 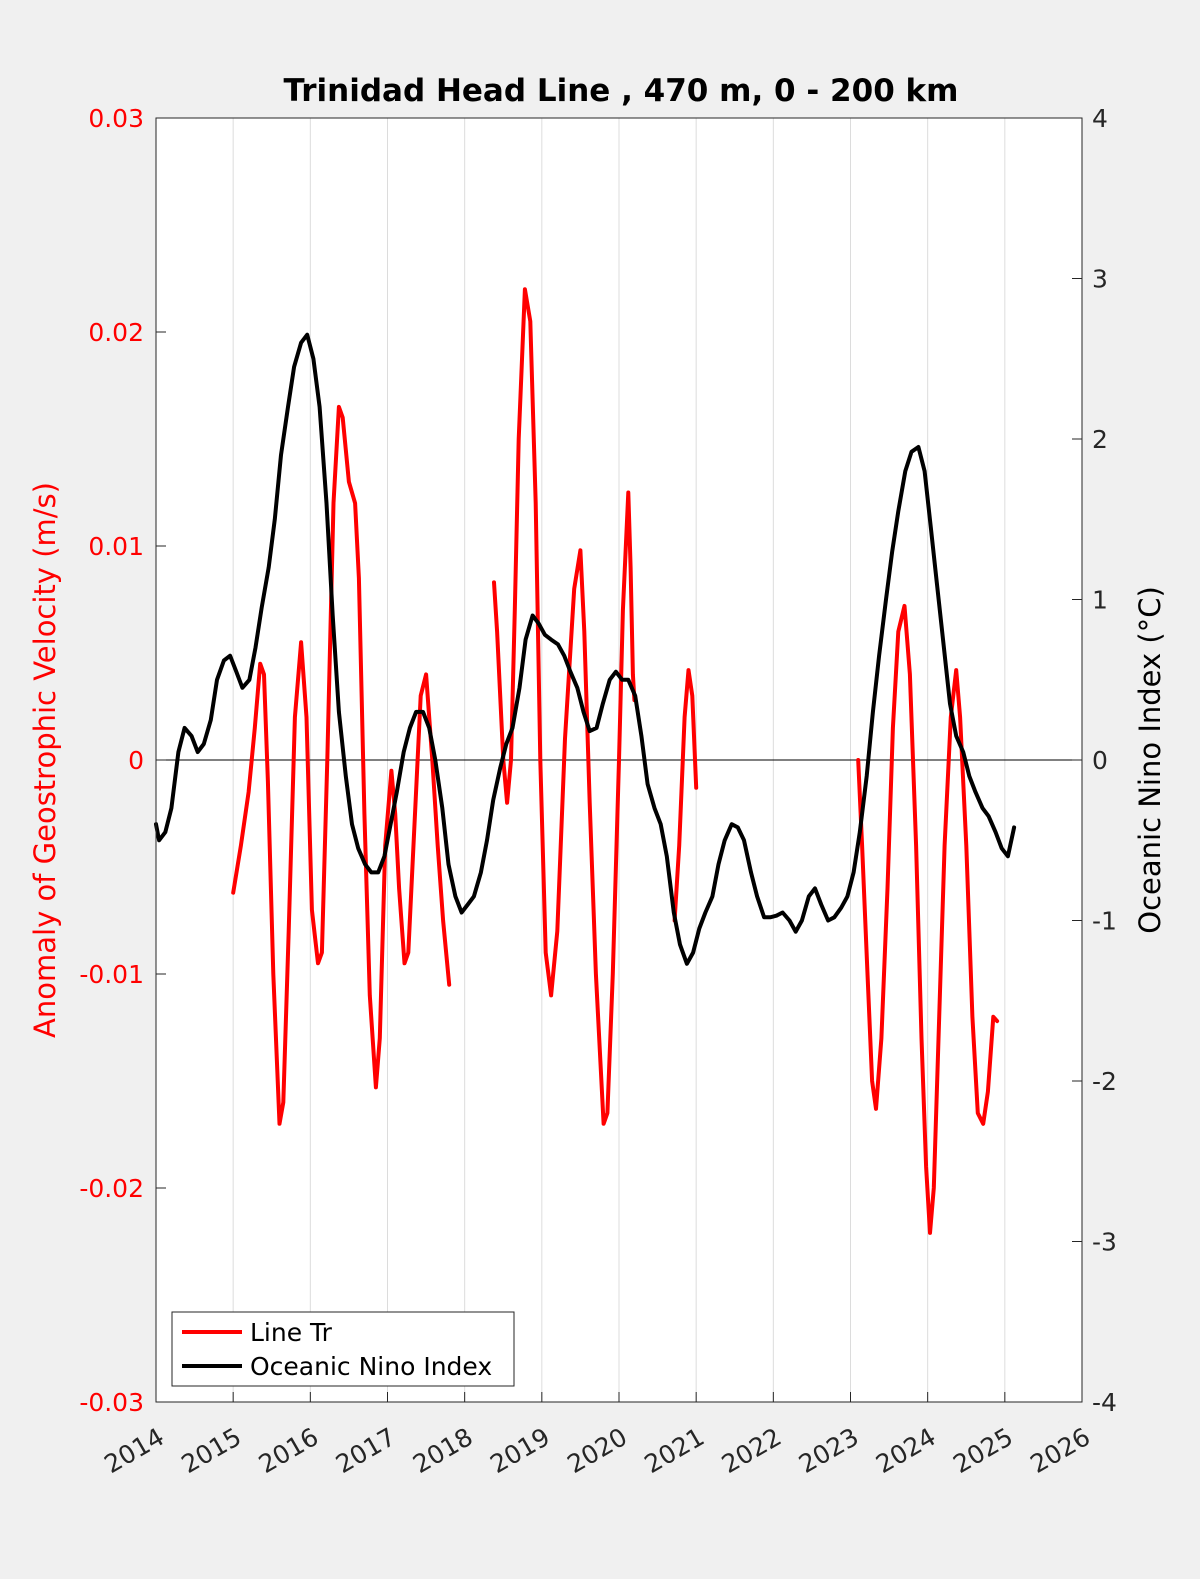 I want to click on y-axis-left-label: Anomaly of Geostrophic Velocity (m/s), so click(x=45, y=760).